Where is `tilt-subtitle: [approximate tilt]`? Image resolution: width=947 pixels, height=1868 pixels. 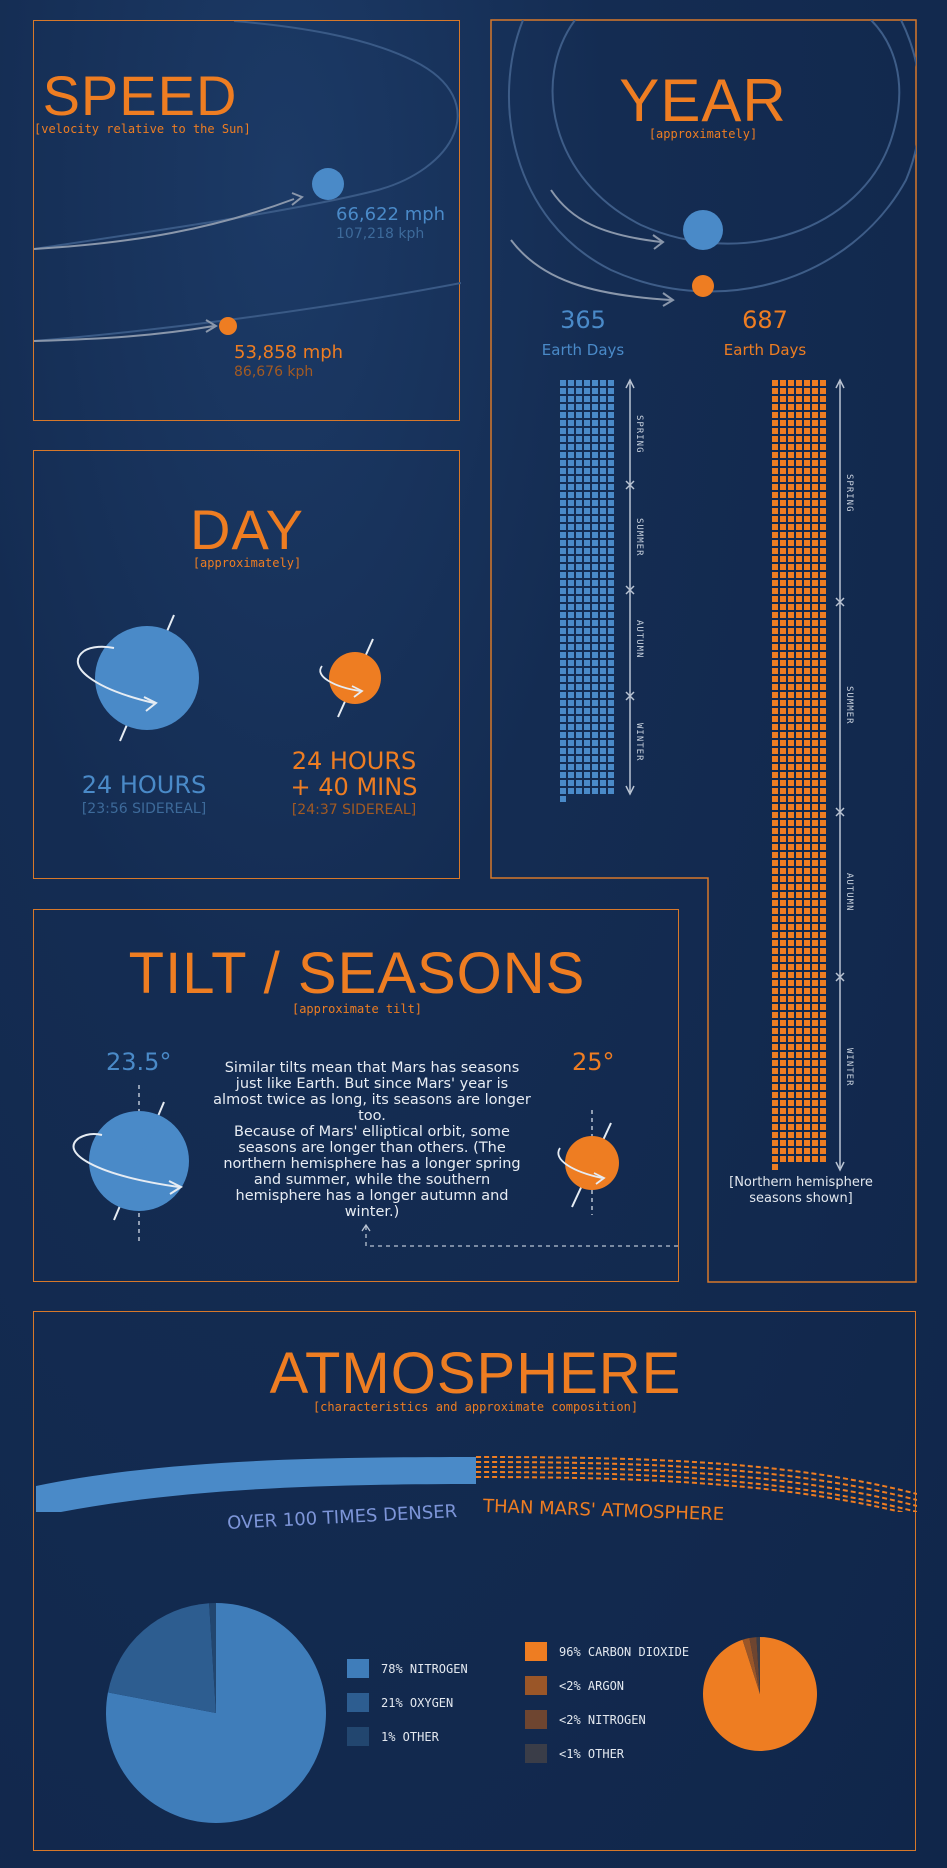
tilt-subtitle: [approximate tilt] is located at coordinates (357, 1009).